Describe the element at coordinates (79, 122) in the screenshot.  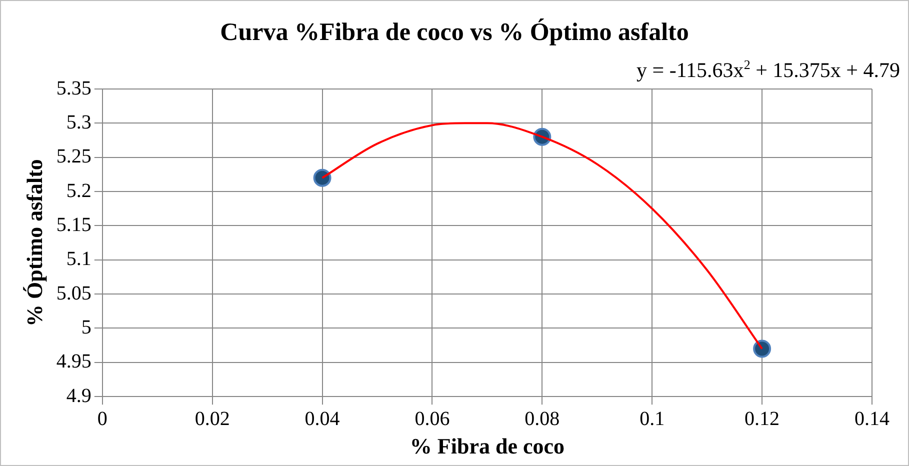
I see `y-tick-label: 5.3` at that location.